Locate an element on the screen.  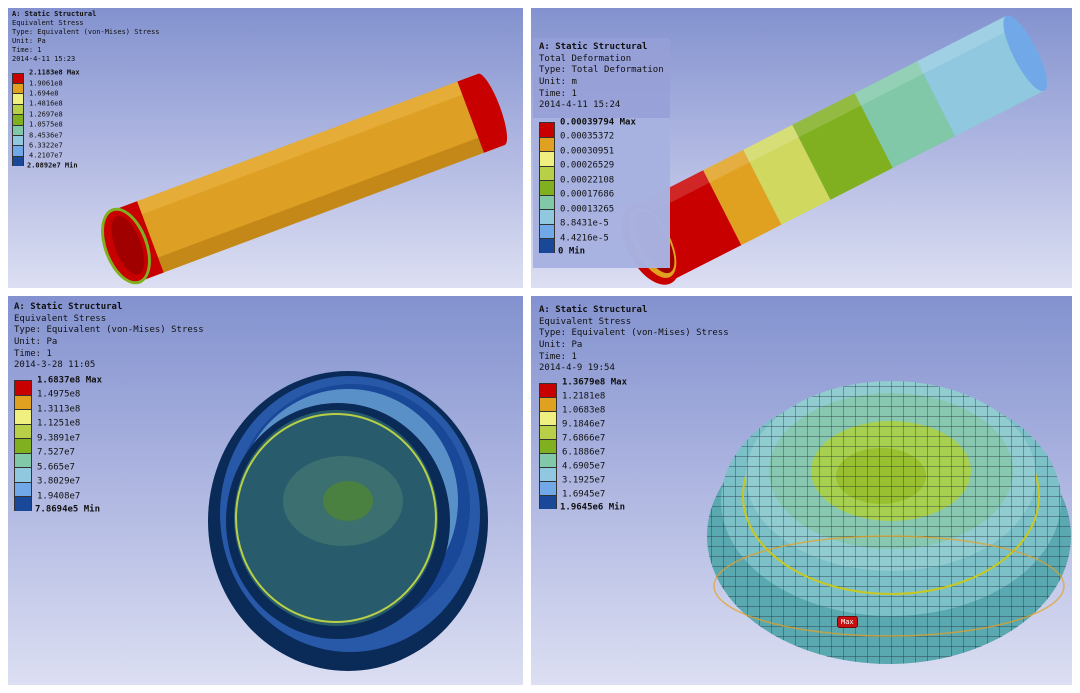
legend-row: 0.00017686 is located at coordinates (601, 199).